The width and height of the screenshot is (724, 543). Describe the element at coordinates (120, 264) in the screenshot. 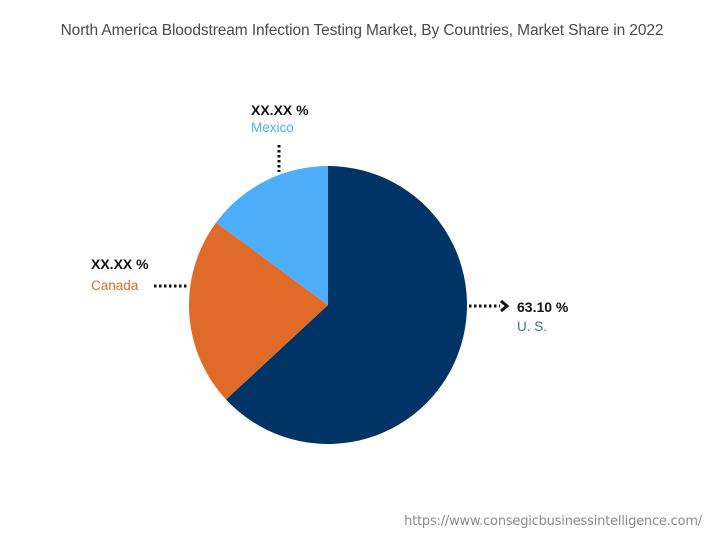

I see `canada-value: XX.XX %` at that location.